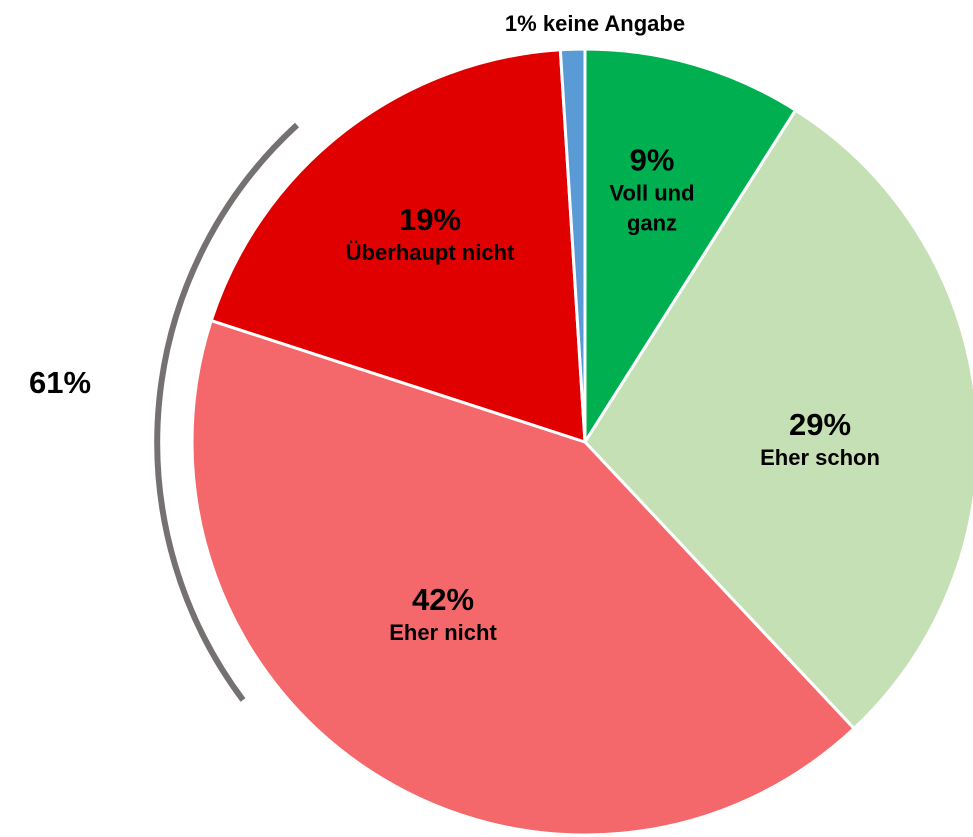  I want to click on slice-label: 29% Eher schon, so click(820, 440).